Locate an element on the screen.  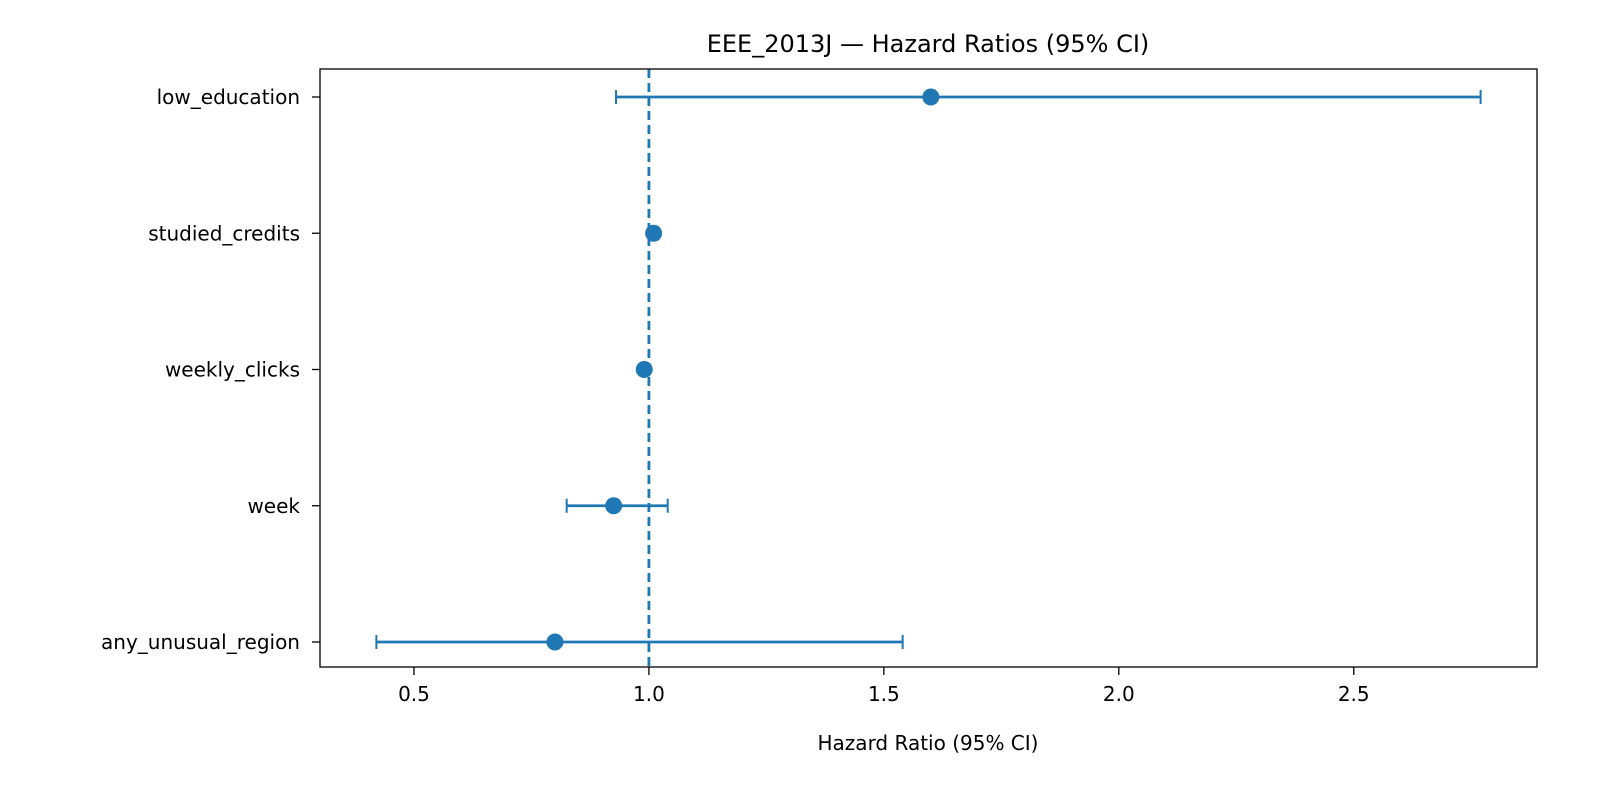
y-tick-label: studied_credits is located at coordinates (224, 233).